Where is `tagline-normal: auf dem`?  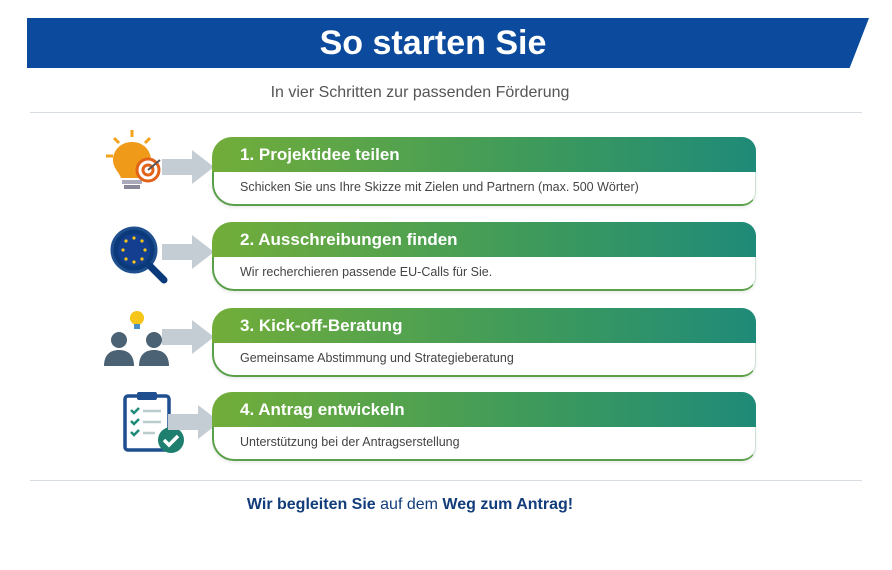 tagline-normal: auf dem is located at coordinates (409, 504).